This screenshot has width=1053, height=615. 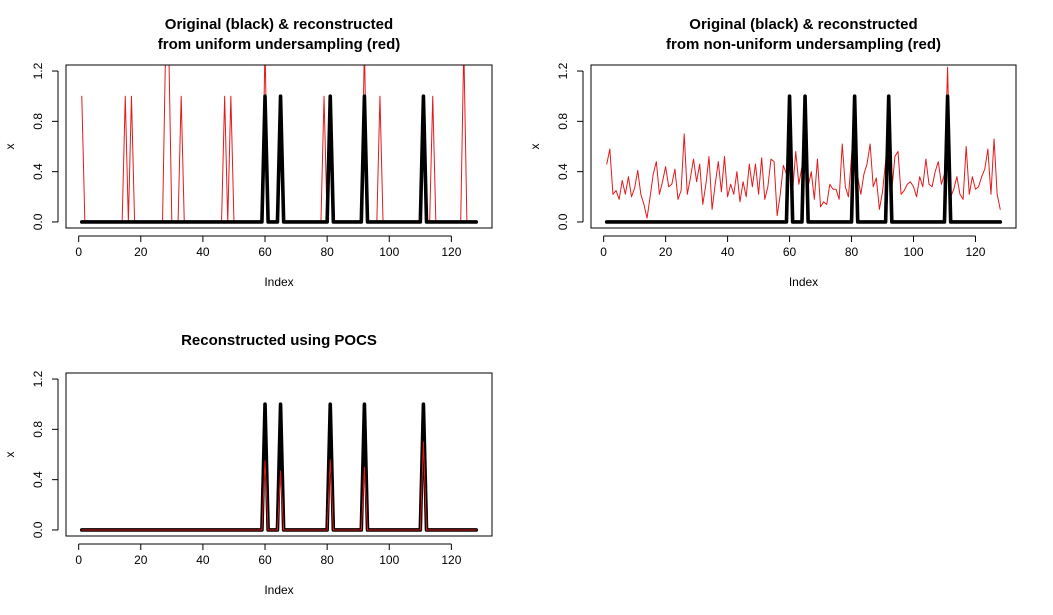 What do you see at coordinates (279, 340) in the screenshot?
I see `chart-title-line-1: Reconstructed using POCS` at bounding box center [279, 340].